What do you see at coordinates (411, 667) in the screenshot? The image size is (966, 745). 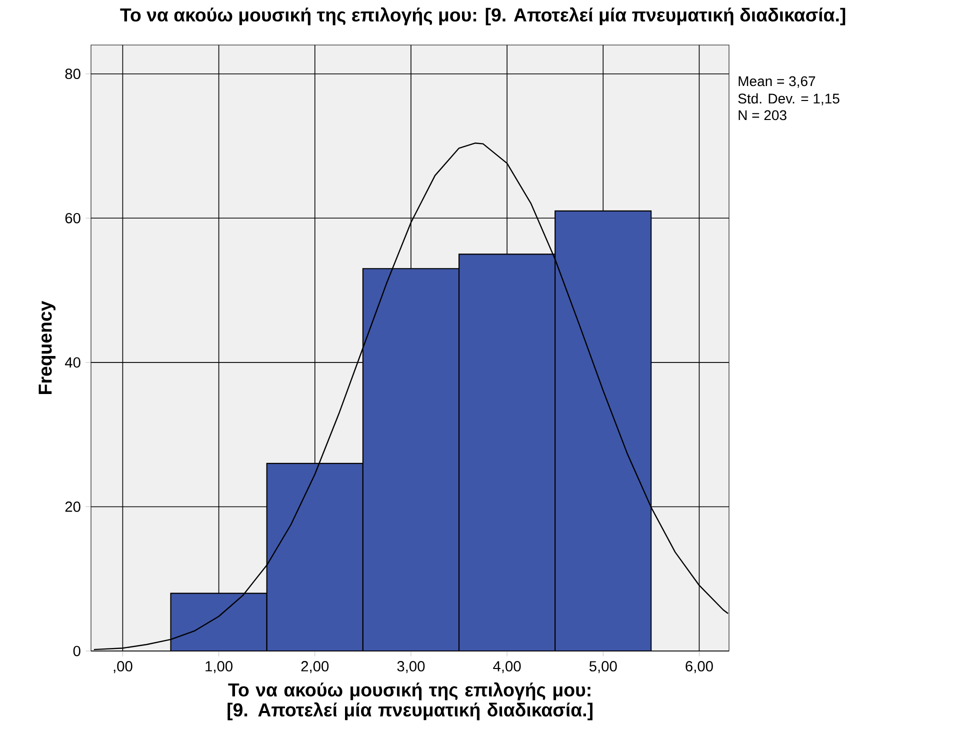 I see `x-tick-label: 3,00` at bounding box center [411, 667].